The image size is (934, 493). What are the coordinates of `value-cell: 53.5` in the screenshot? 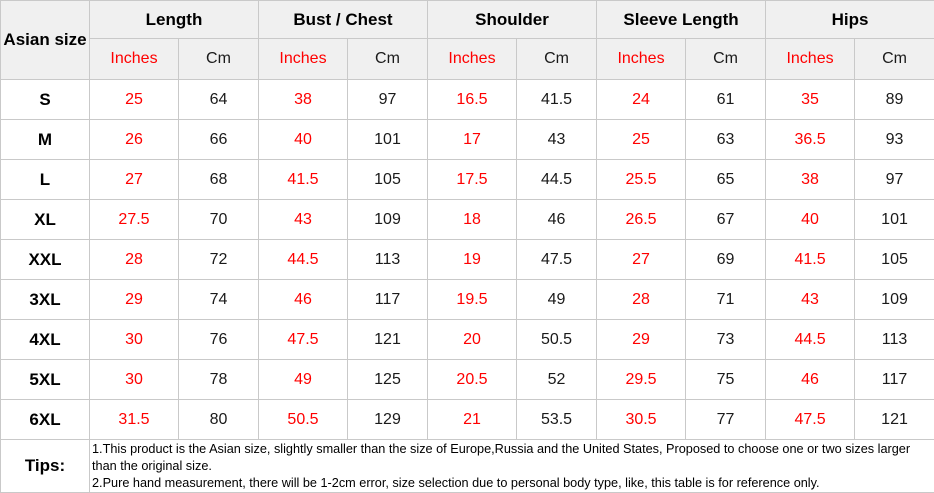 It's located at (556, 419).